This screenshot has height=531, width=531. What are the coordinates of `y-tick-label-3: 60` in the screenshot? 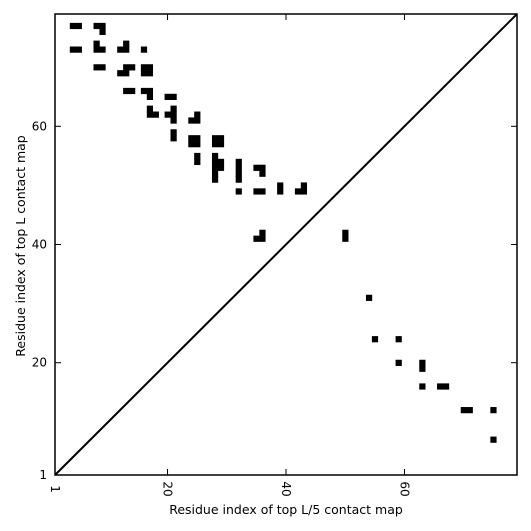 It's located at (39, 126).